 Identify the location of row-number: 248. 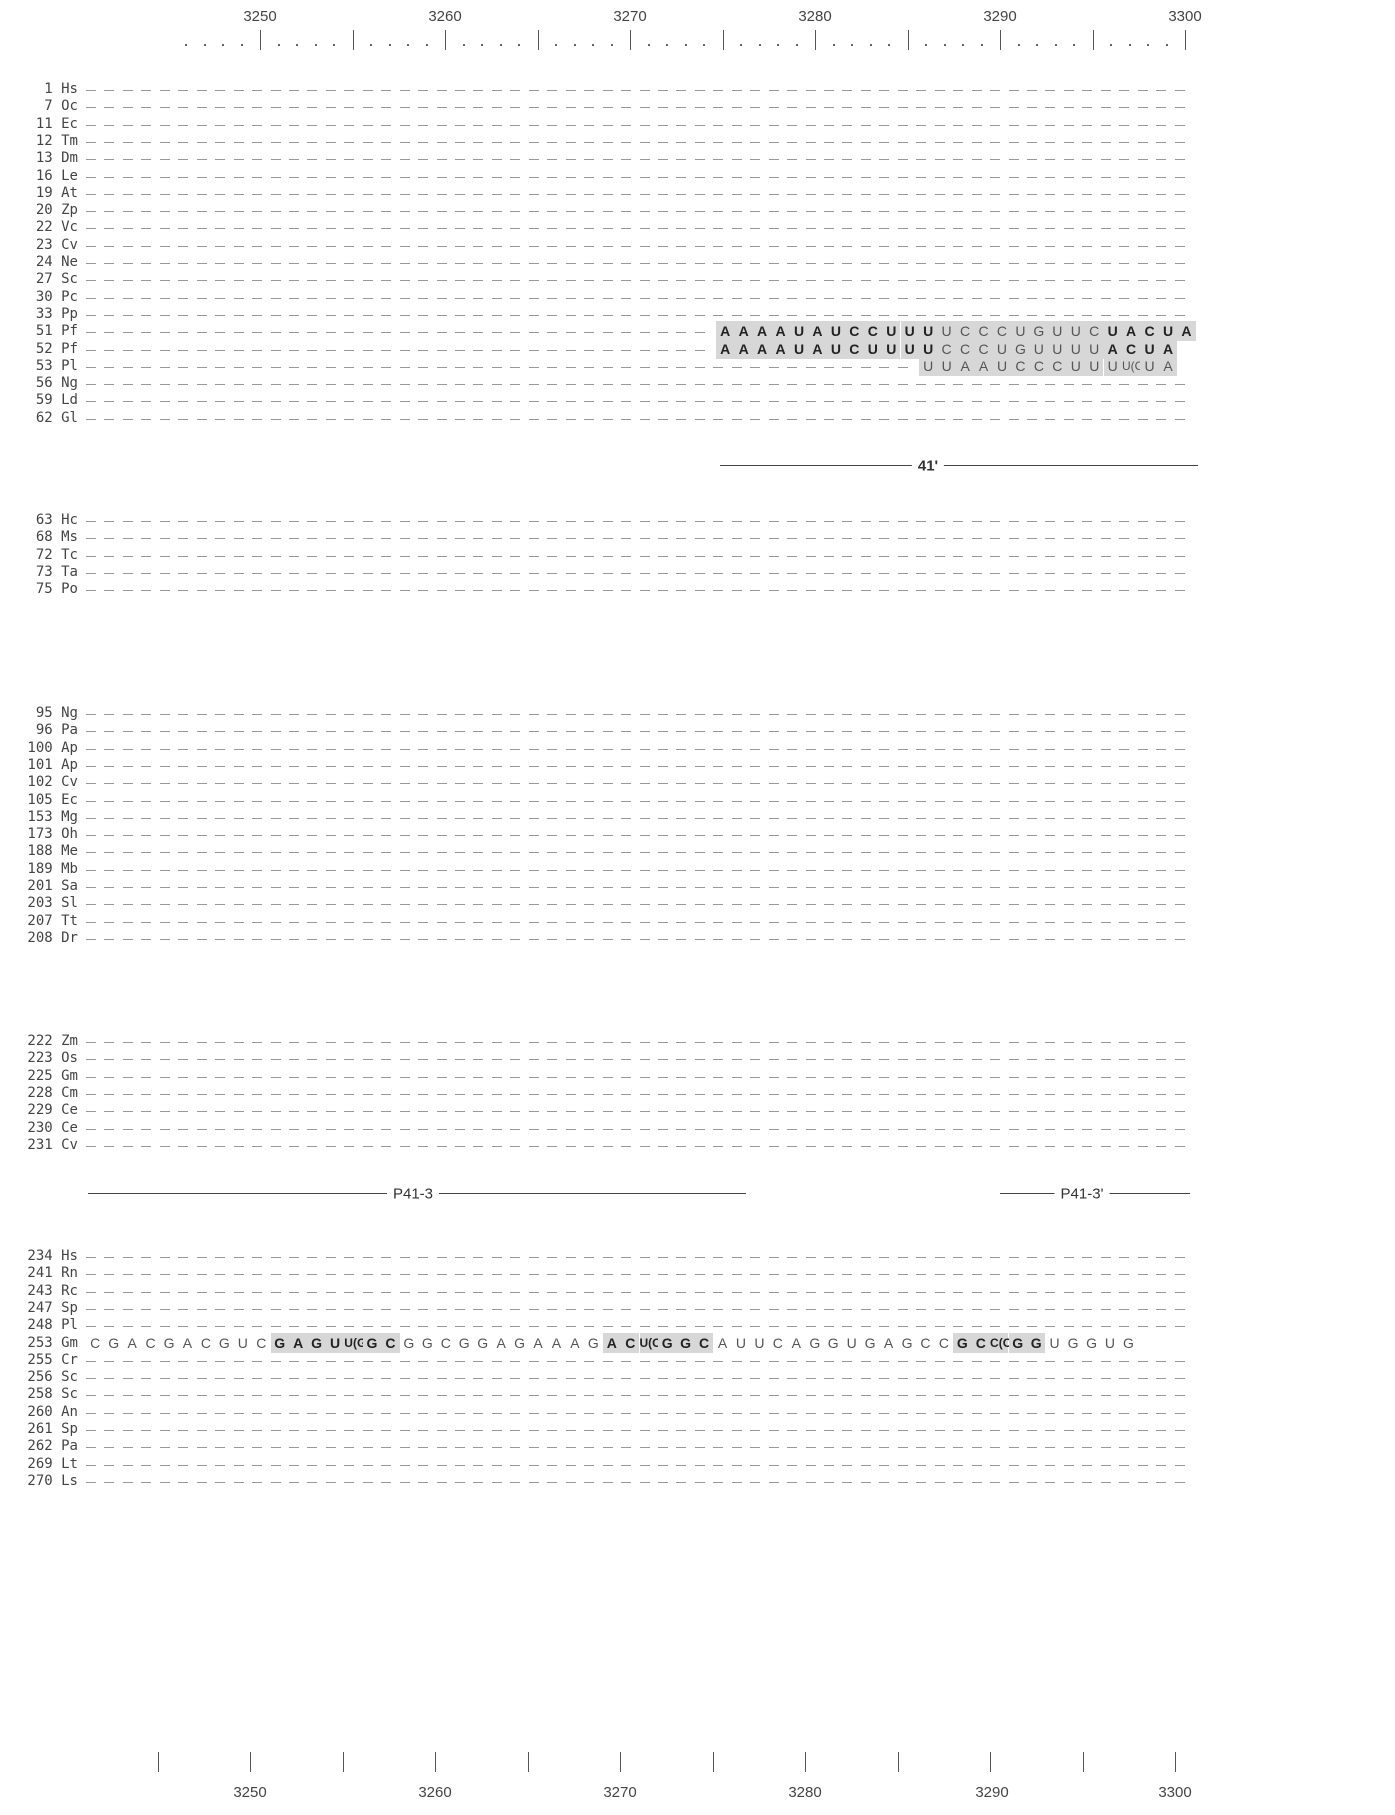
(40, 1325).